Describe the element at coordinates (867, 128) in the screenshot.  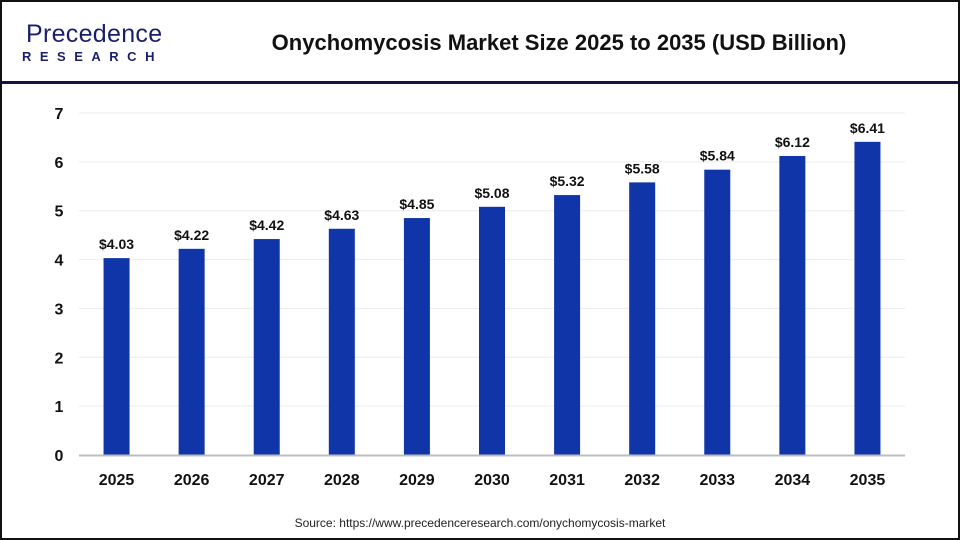
I see `data-label: $6.41` at that location.